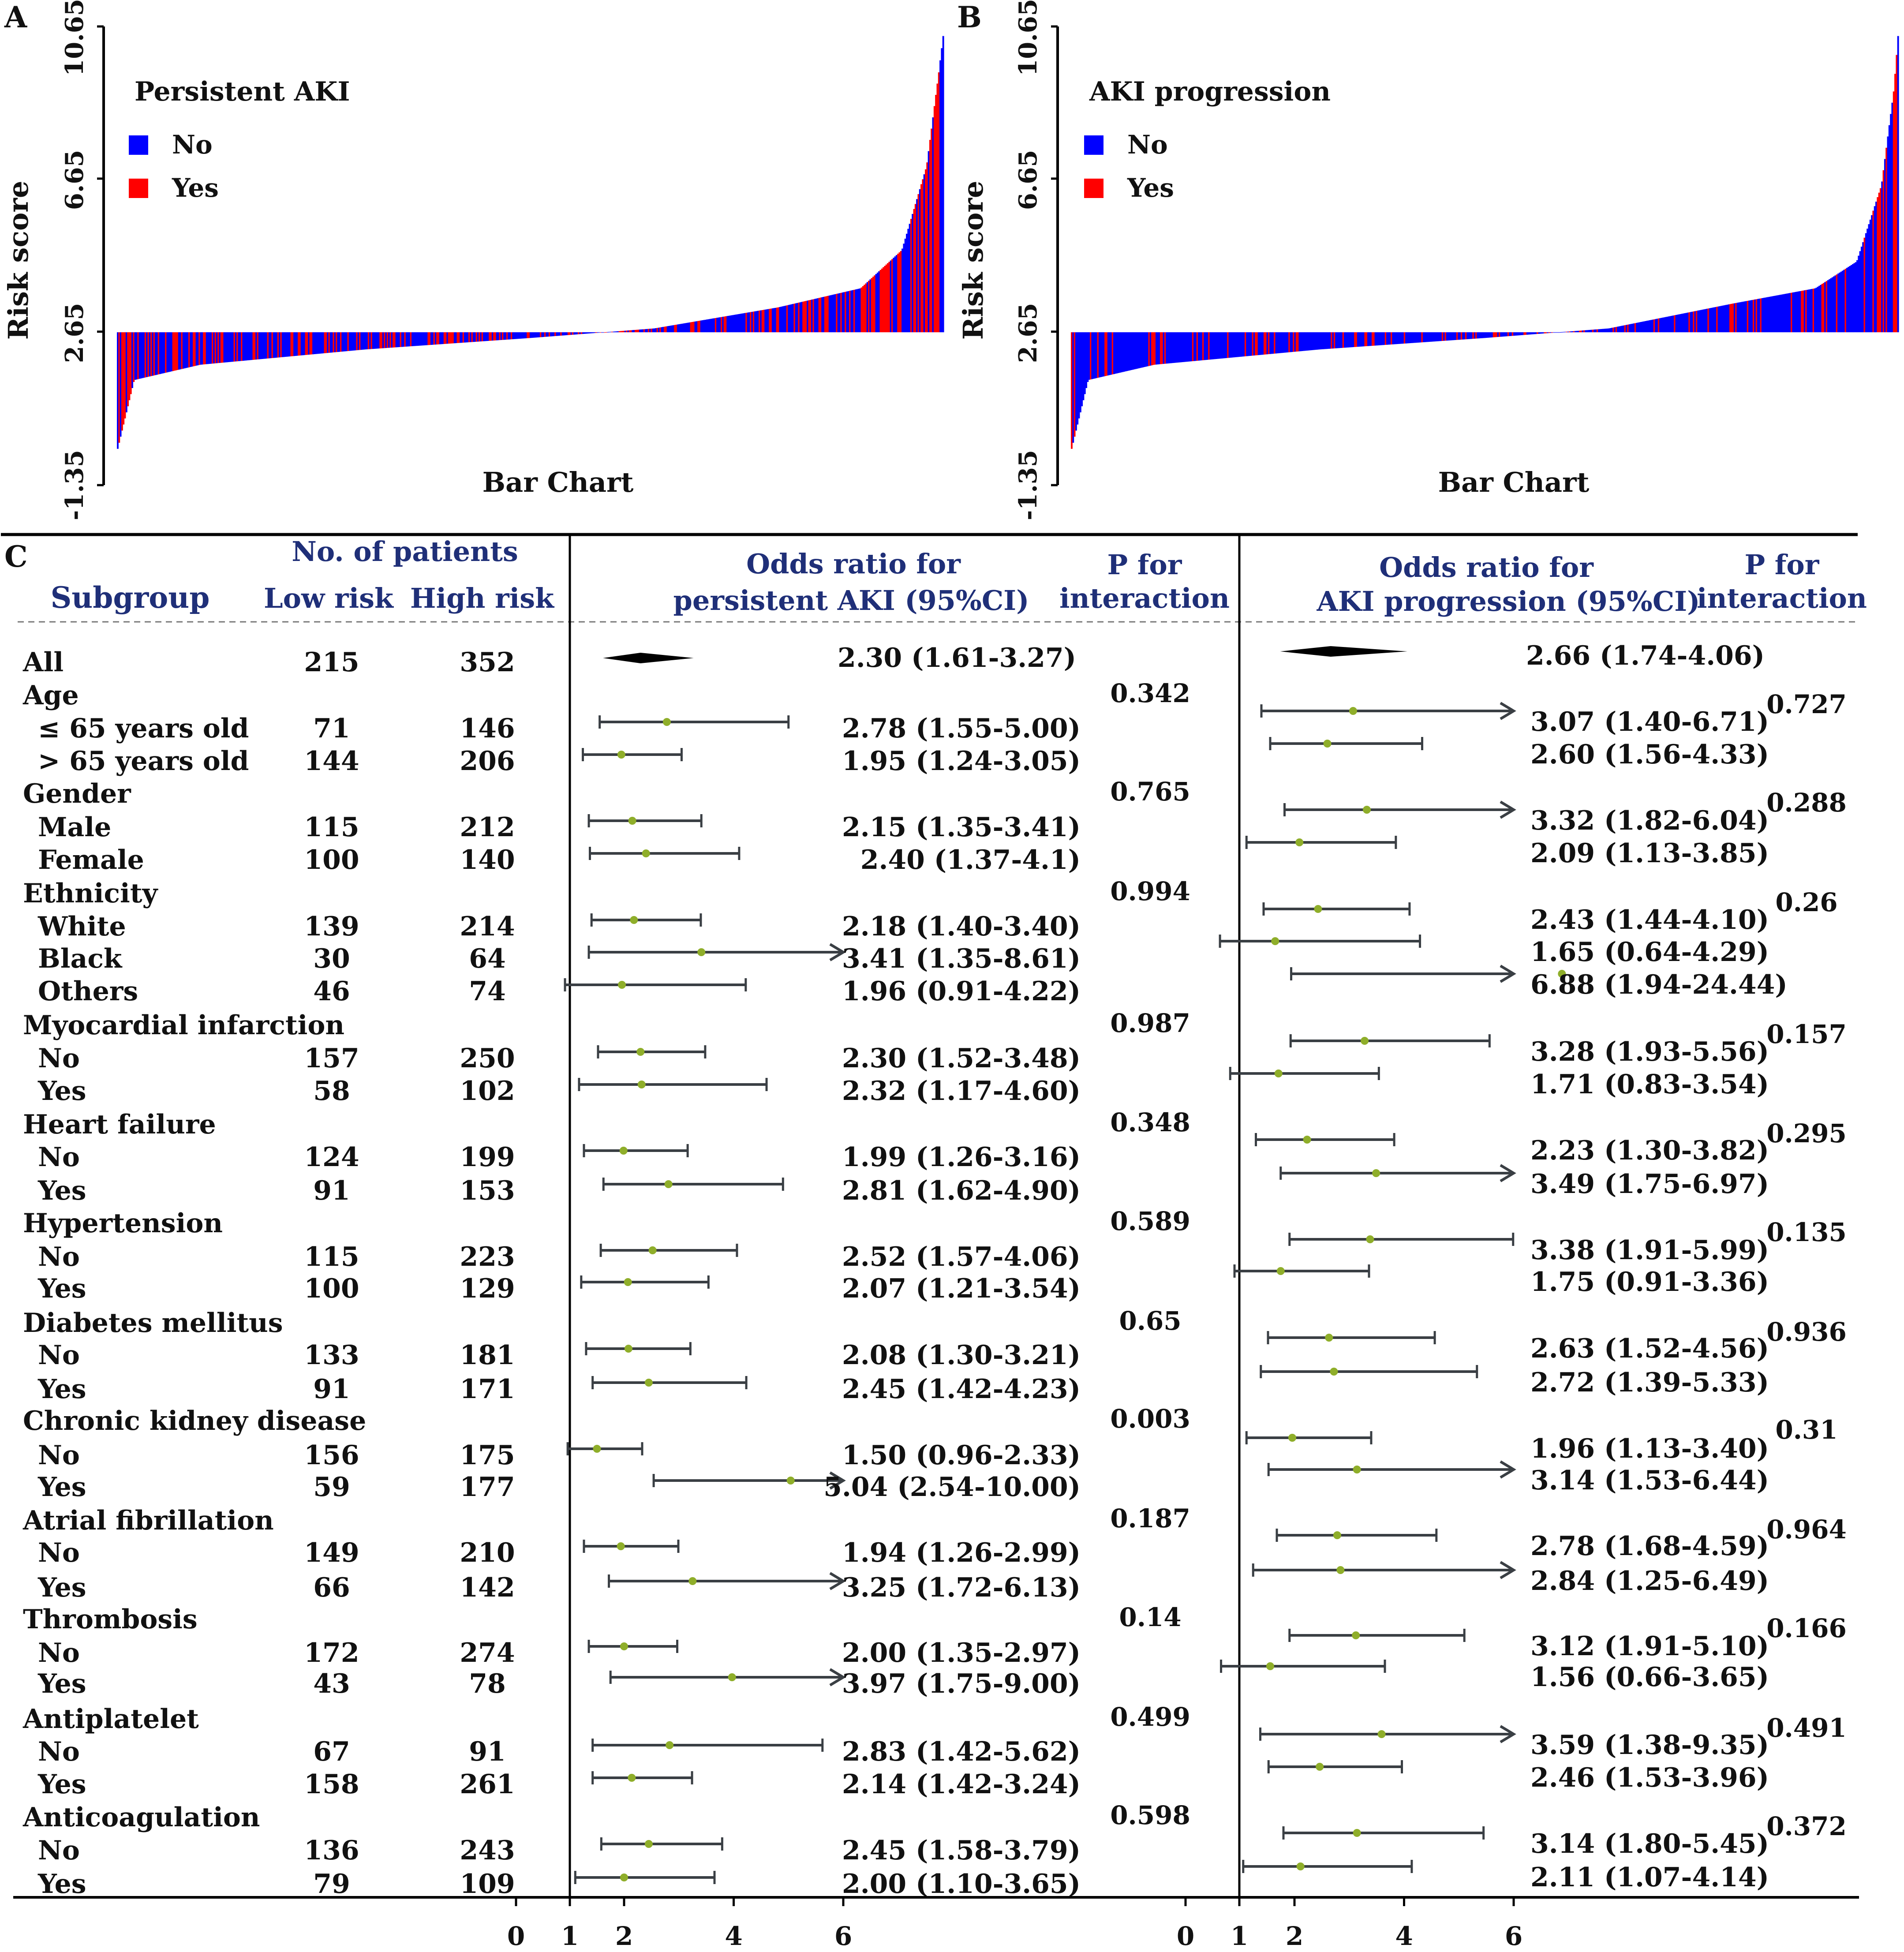 This screenshot has height=1952, width=1904. I want to click on aki-progression-ci-arrow, so click(1508, 809).